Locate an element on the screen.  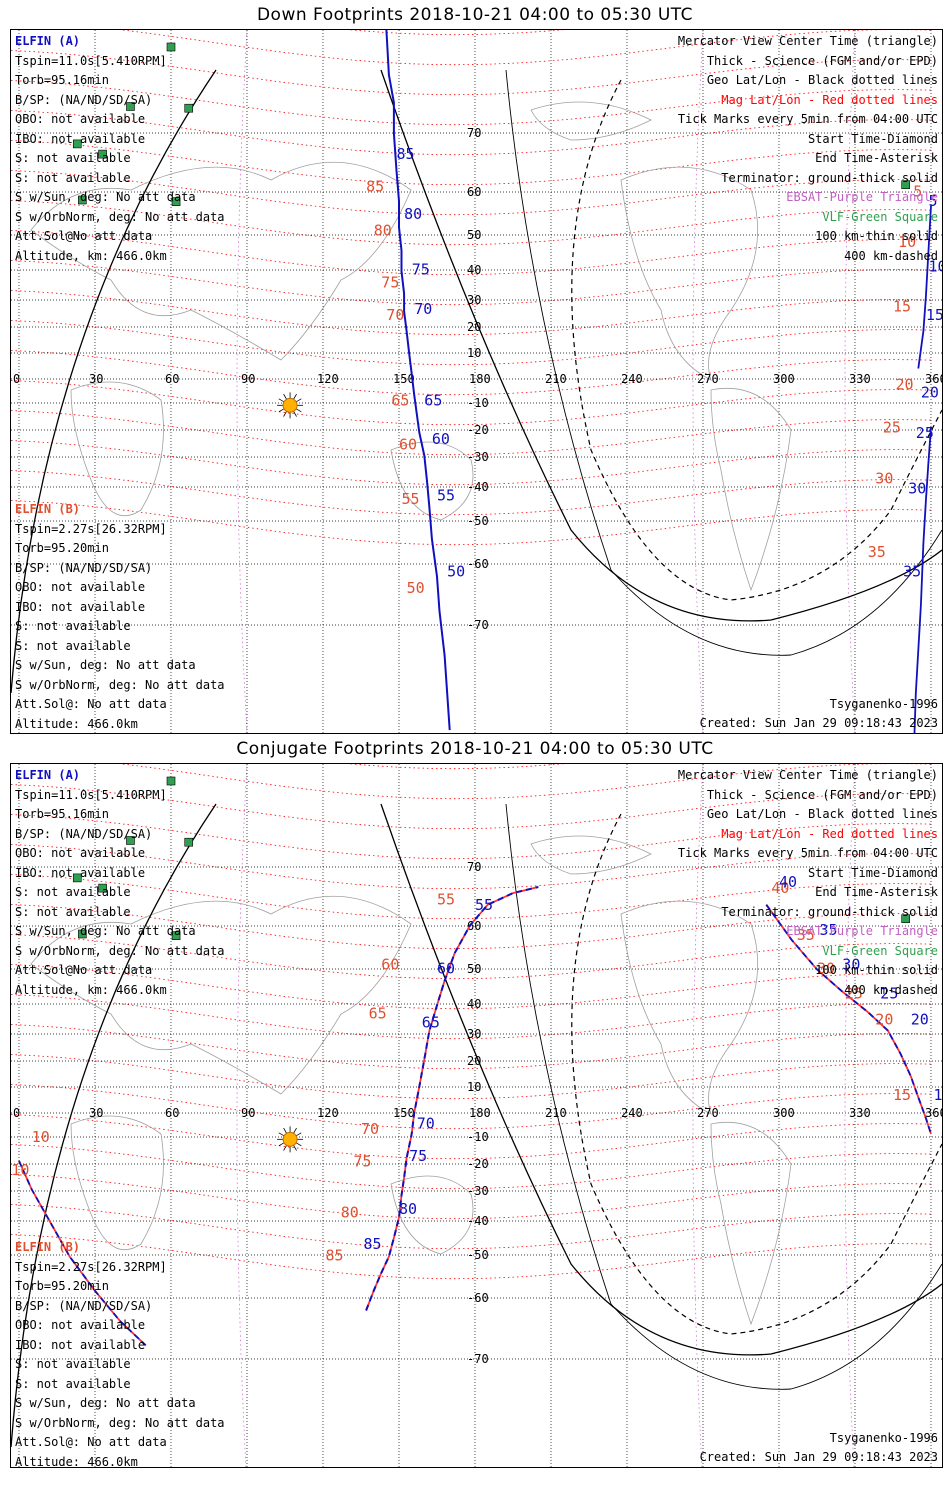
tick-label: 15 is located at coordinates (938, 1095).